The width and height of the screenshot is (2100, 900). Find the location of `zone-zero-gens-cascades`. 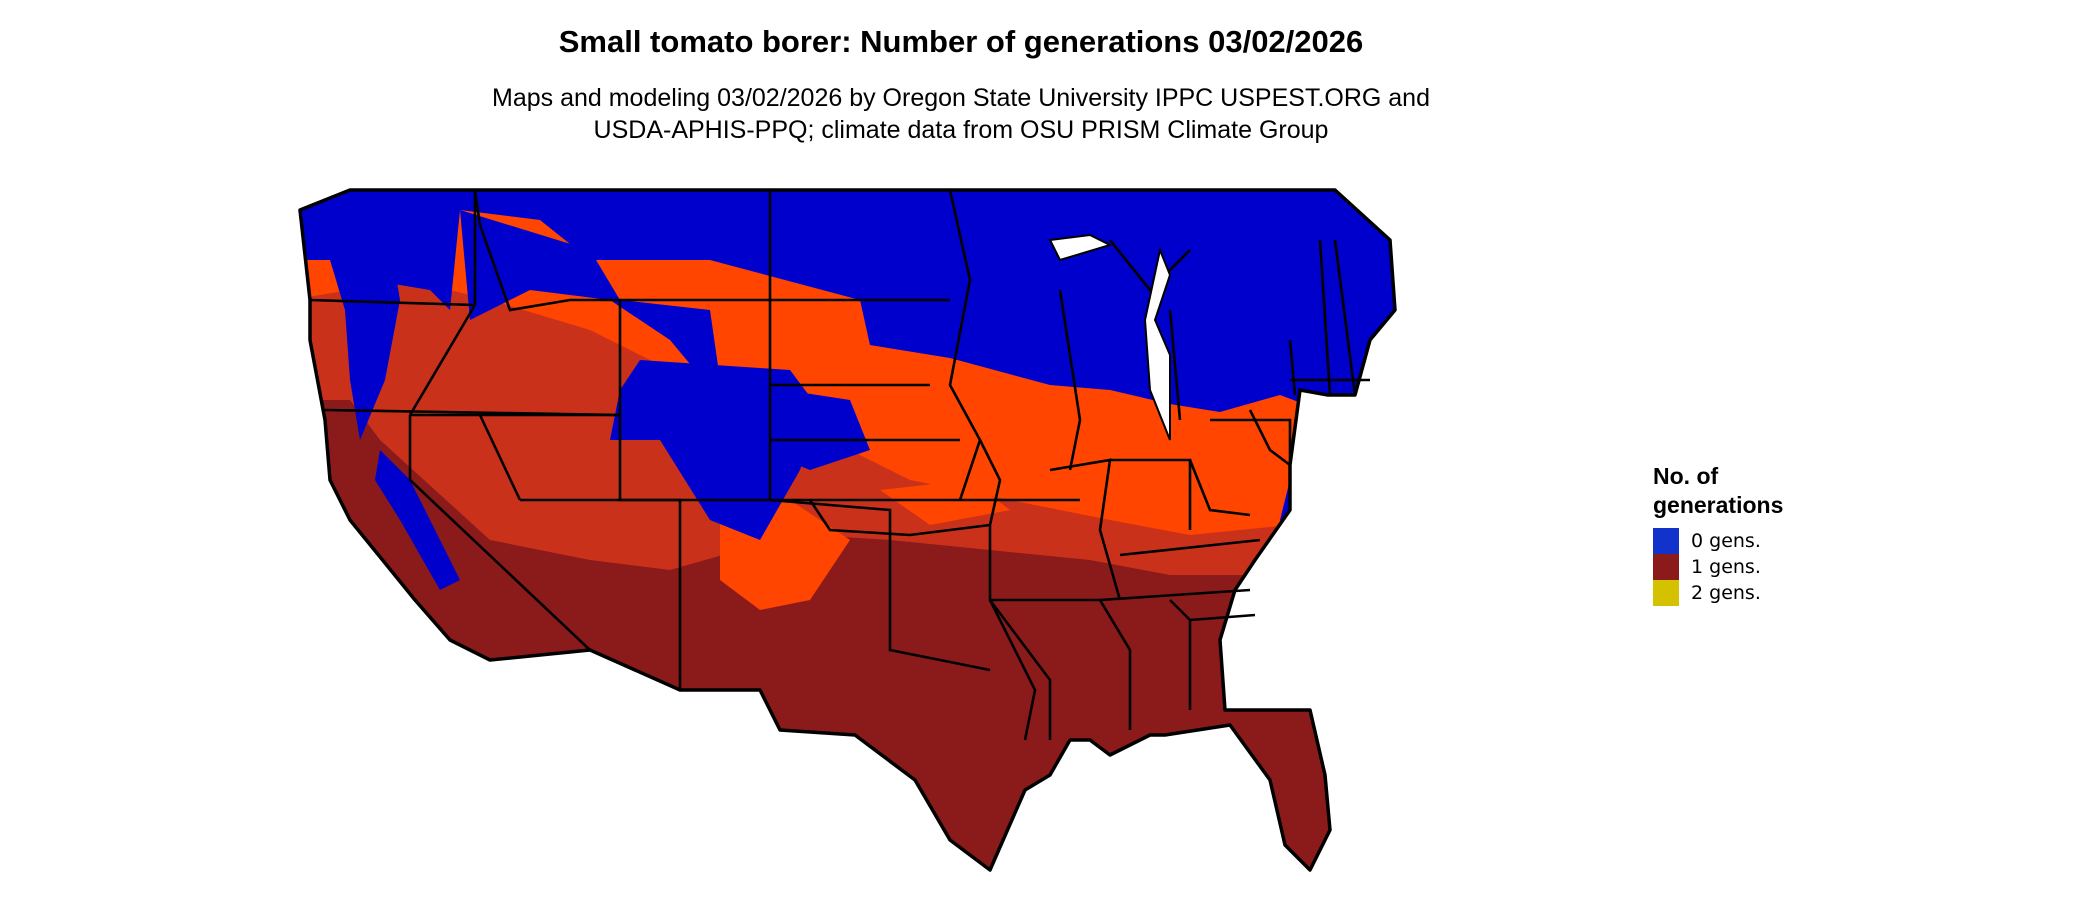

zone-zero-gens-cascades is located at coordinates (365, 340).